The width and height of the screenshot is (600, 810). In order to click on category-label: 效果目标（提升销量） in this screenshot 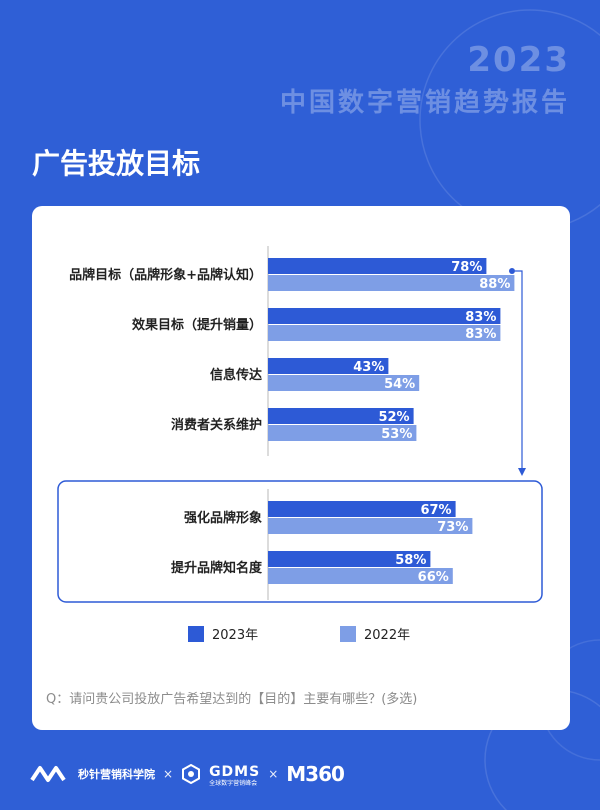, I will do `click(197, 325)`.